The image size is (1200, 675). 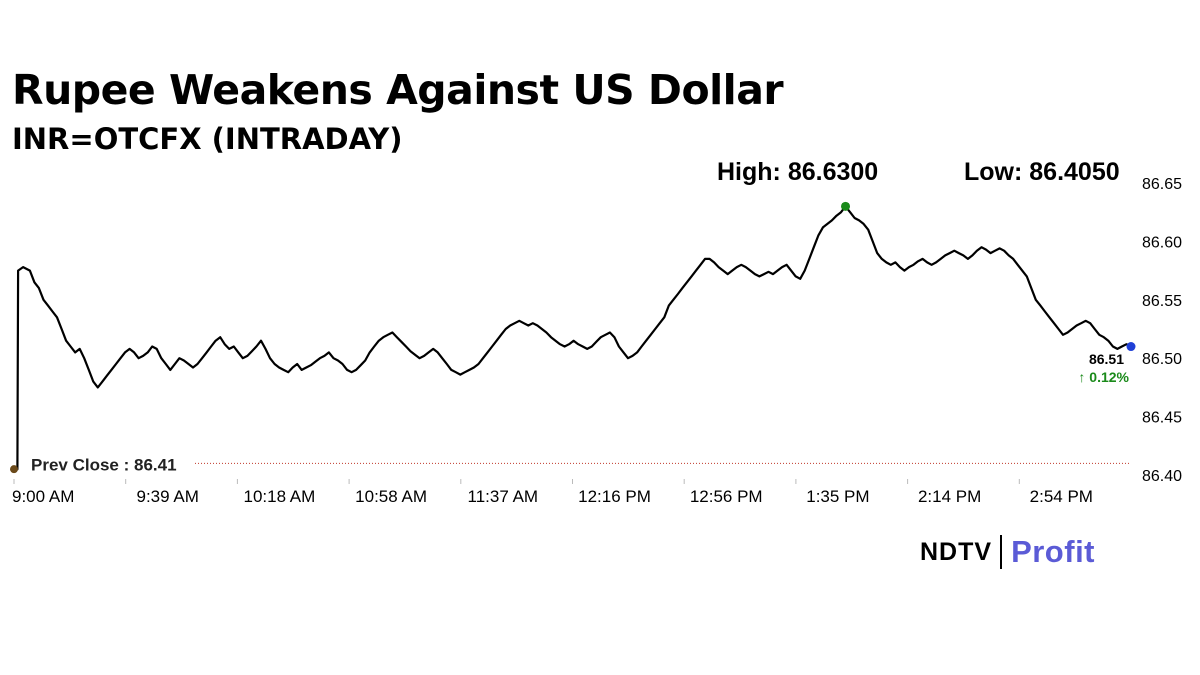 What do you see at coordinates (956, 551) in the screenshot?
I see `ndtv-wordmark: NDTV` at bounding box center [956, 551].